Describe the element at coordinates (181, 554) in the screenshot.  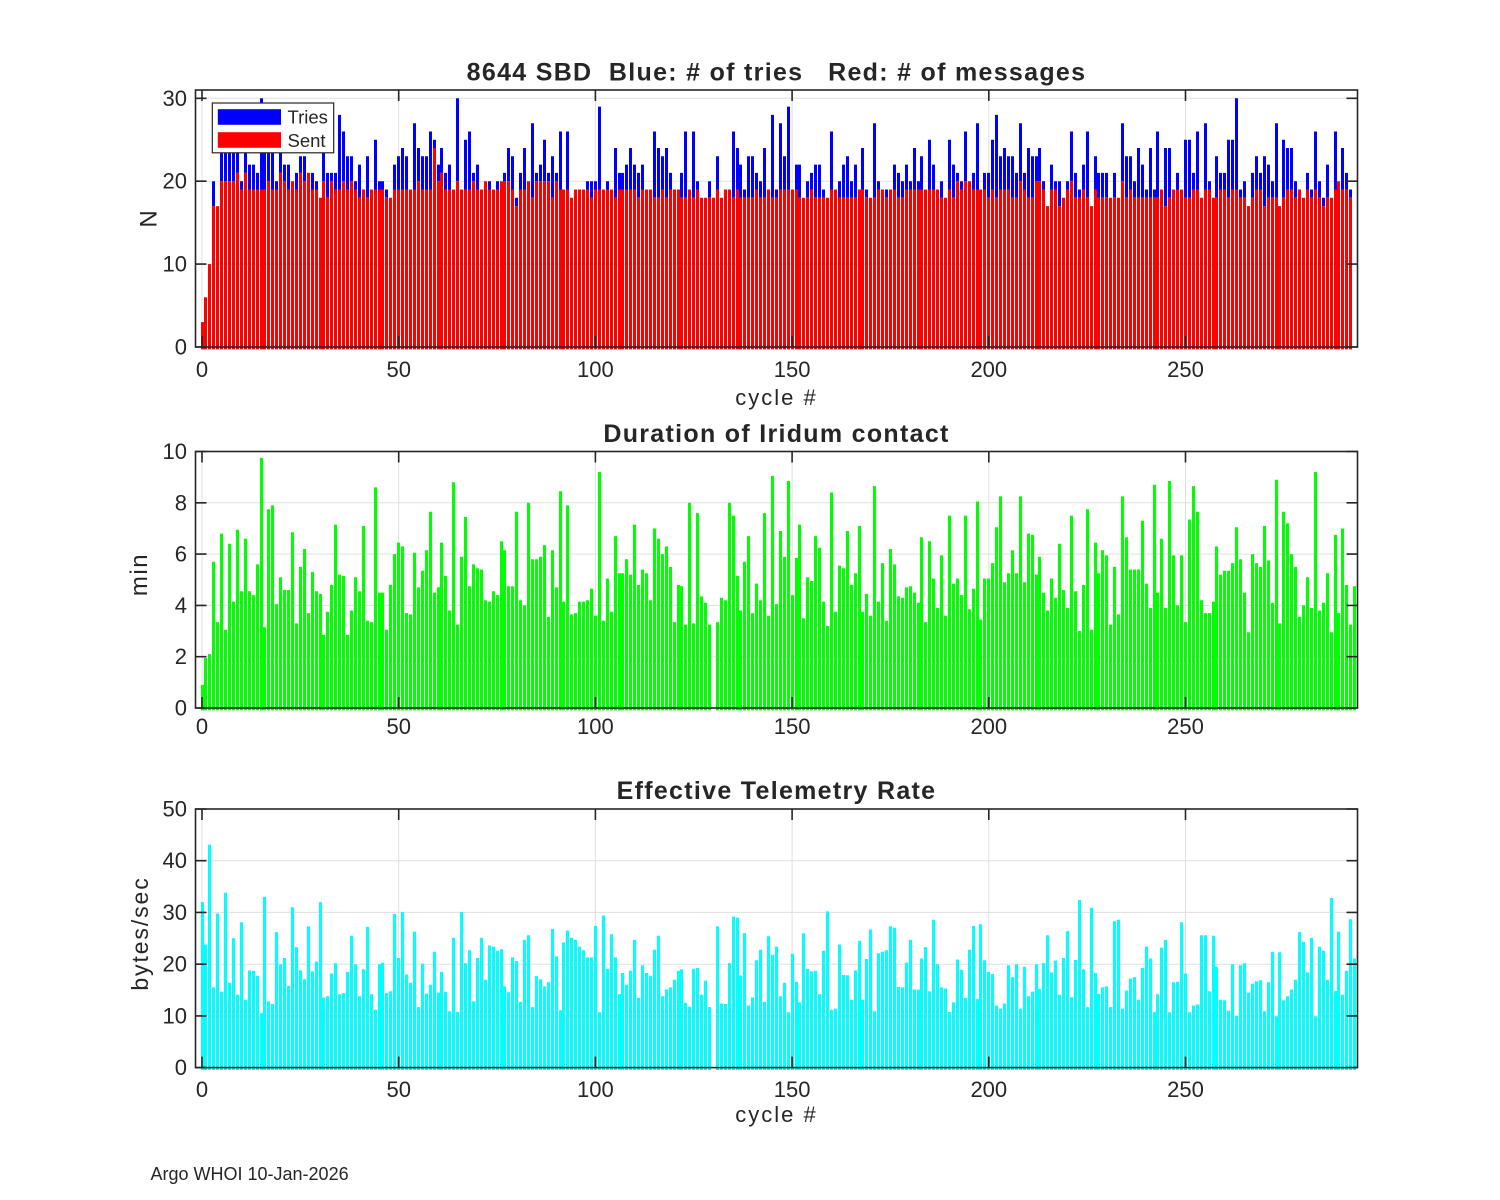
I see `svg-text: 6` at that location.